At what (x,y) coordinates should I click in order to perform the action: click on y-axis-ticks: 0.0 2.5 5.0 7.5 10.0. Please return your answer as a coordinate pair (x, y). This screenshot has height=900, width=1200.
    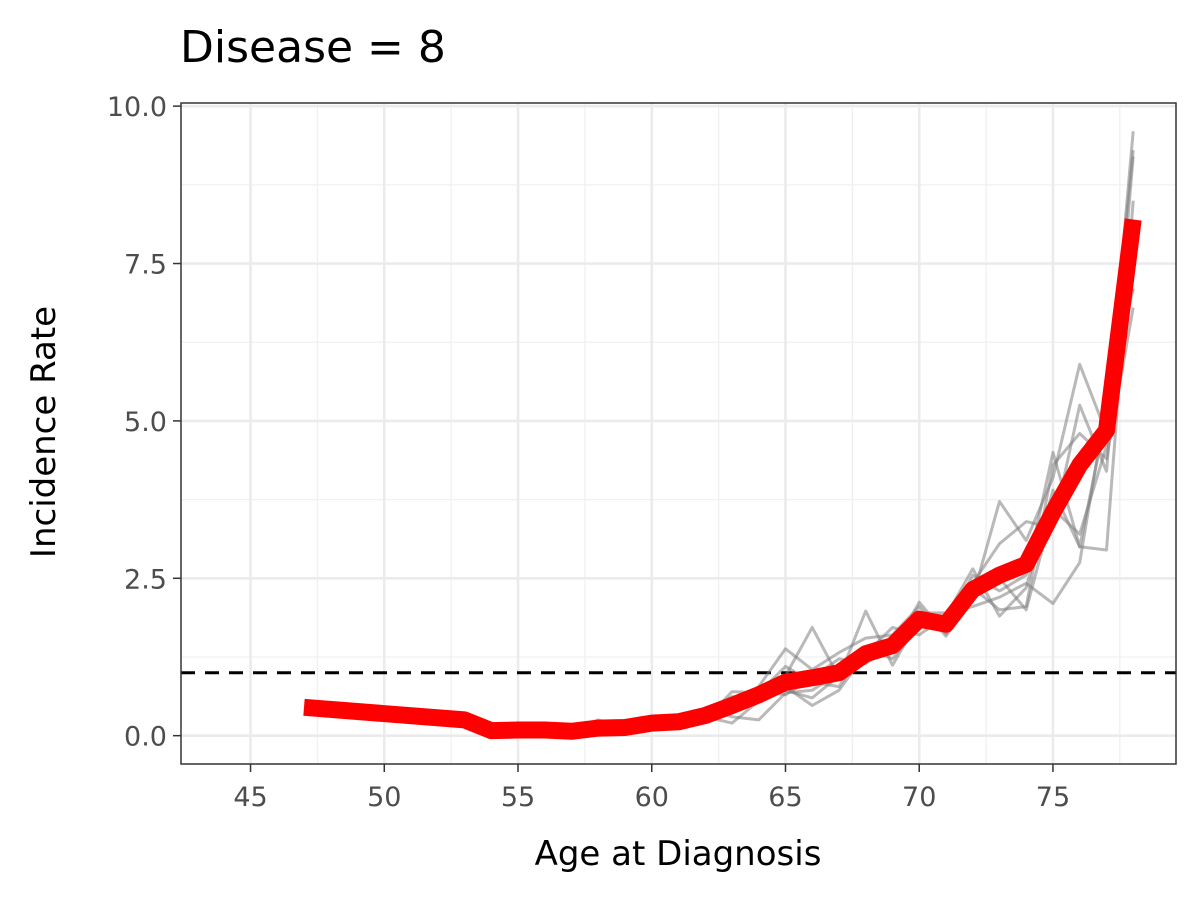
    Looking at the image, I should click on (144, 422).